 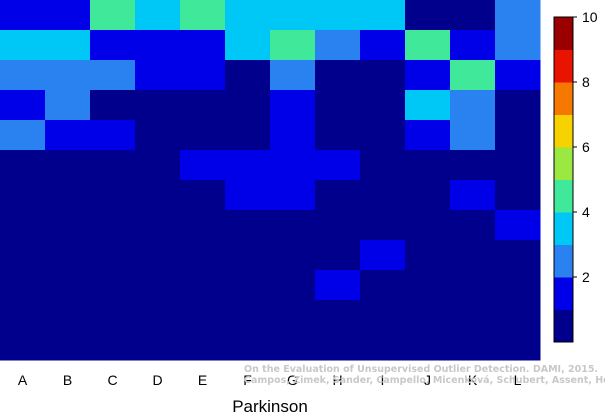 I want to click on colorbar-band, so click(x=563, y=131).